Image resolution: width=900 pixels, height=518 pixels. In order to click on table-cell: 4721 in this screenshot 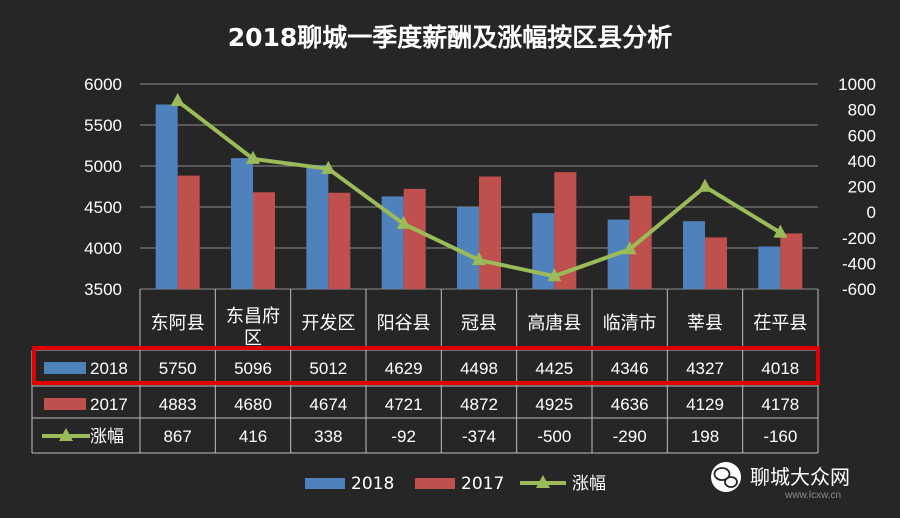, I will do `click(404, 404)`.